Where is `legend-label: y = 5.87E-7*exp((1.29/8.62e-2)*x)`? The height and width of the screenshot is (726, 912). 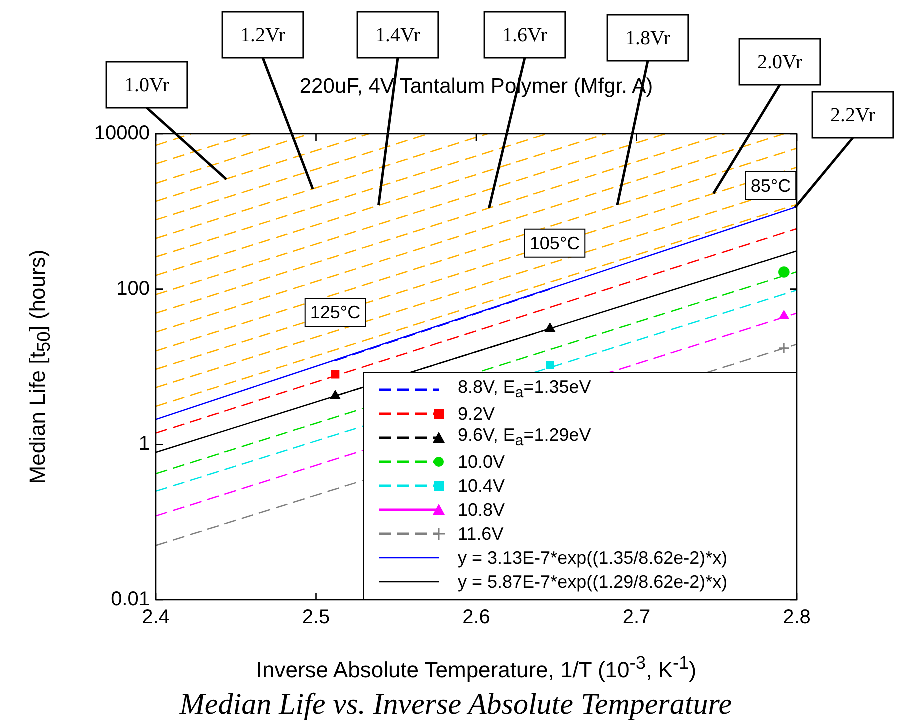
legend-label: y = 5.87E-7*exp((1.29/8.62e-2)*x) is located at coordinates (593, 582).